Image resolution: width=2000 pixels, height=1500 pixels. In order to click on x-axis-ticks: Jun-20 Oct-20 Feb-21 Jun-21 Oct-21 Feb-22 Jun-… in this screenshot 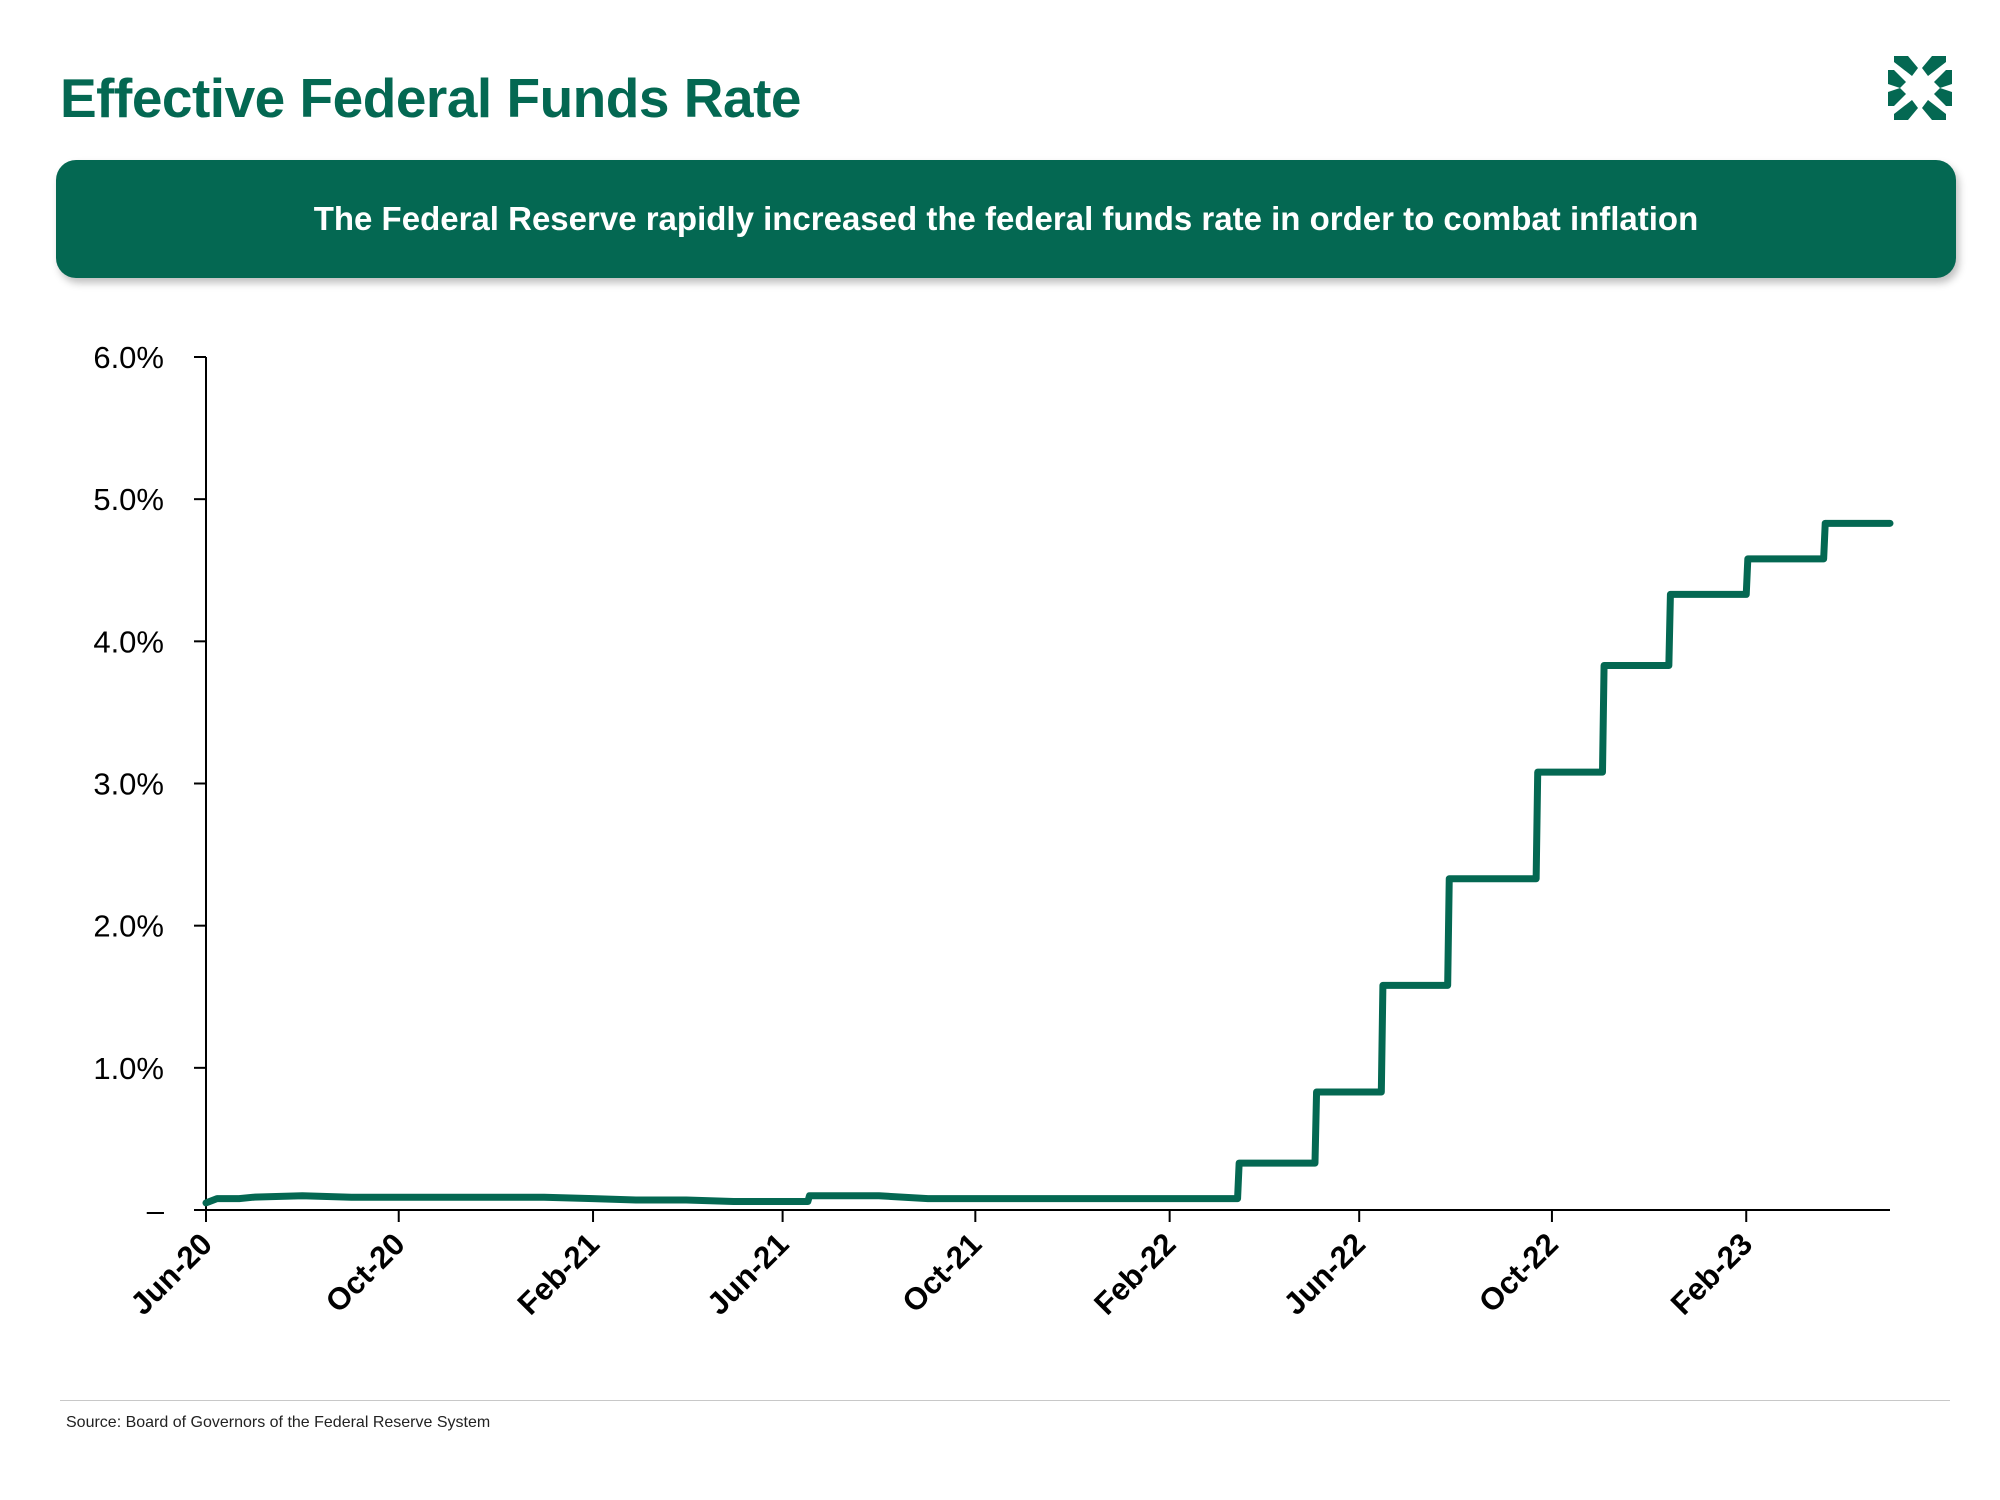, I will do `click(941, 1266)`.